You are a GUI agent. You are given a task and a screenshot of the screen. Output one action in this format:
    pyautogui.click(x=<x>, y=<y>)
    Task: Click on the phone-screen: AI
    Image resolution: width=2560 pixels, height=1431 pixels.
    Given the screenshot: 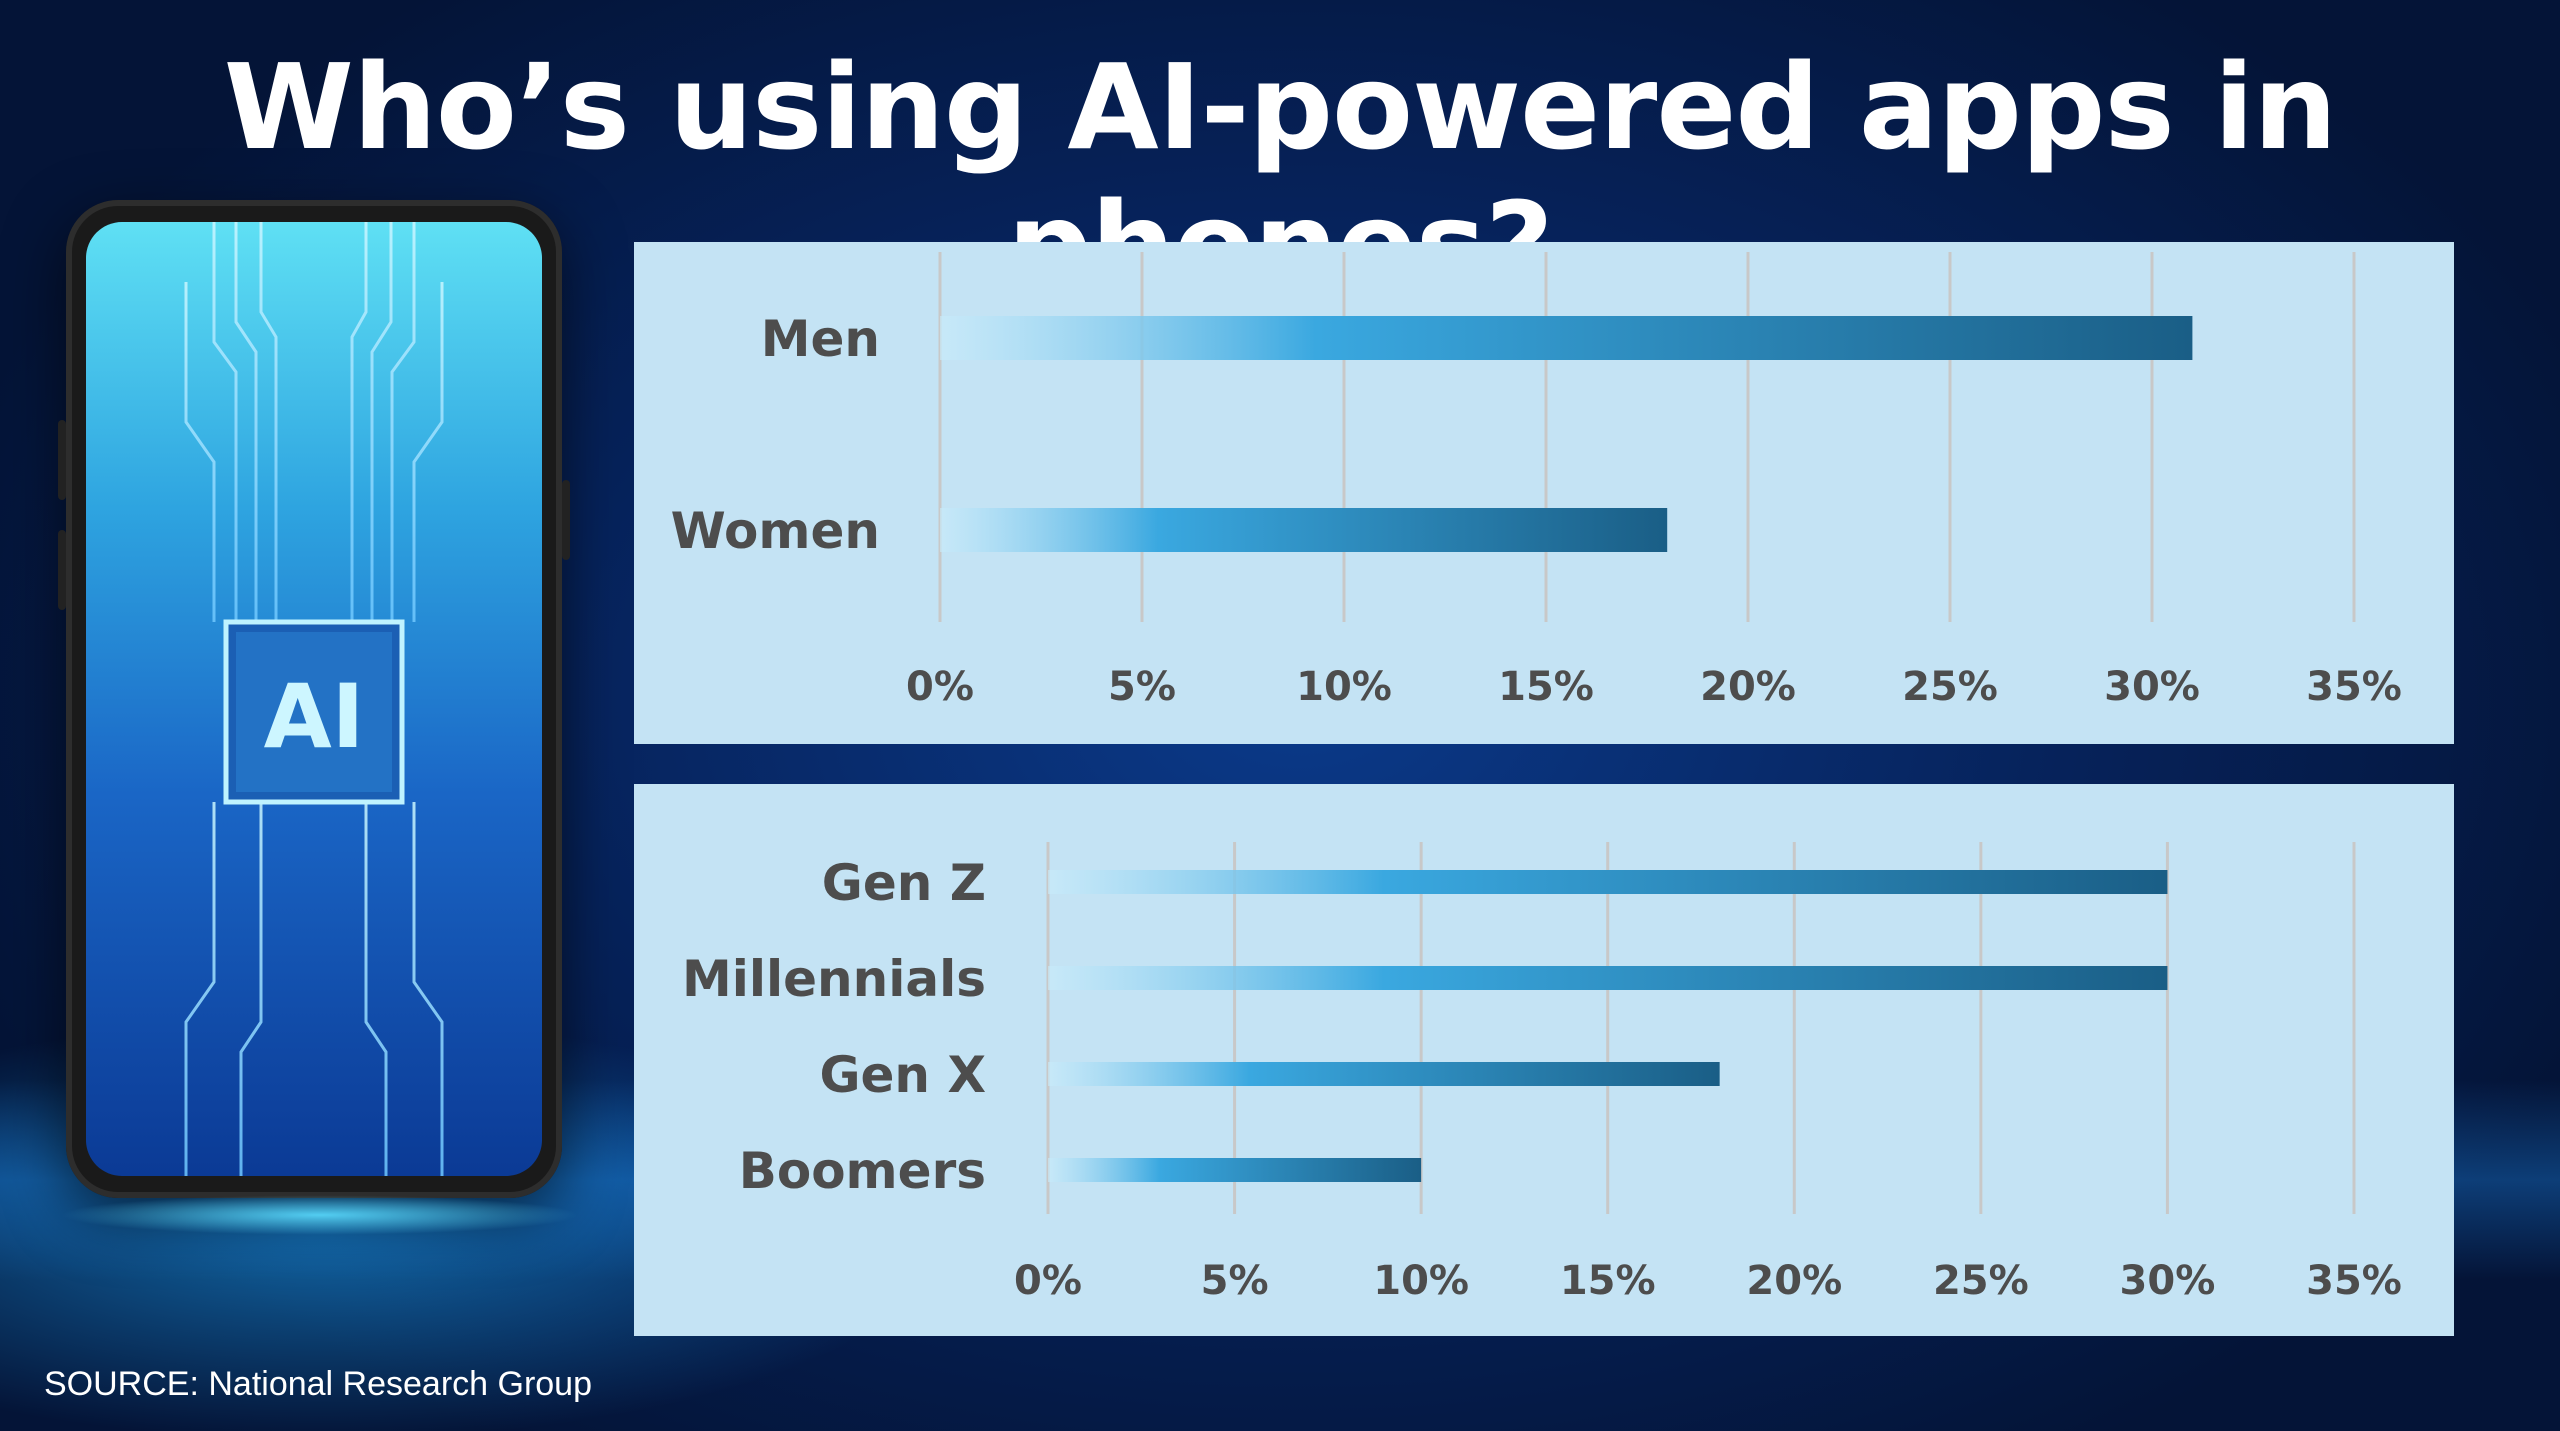 What is the action you would take?
    pyautogui.click(x=314, y=699)
    